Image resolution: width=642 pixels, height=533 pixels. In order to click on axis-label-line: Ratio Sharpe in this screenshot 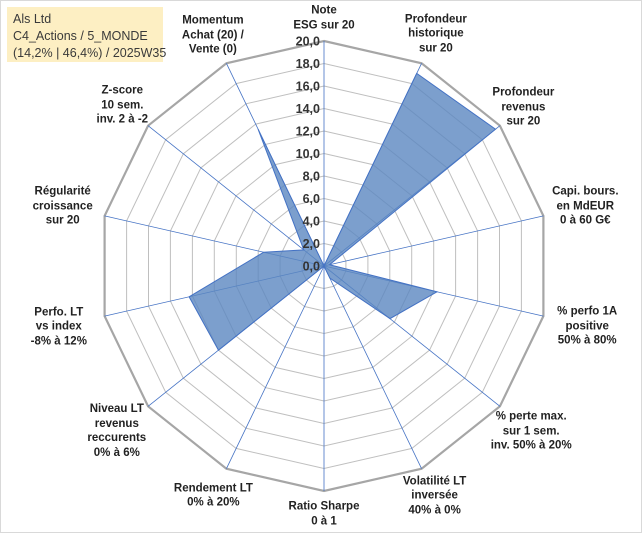, I will do `click(324, 506)`.